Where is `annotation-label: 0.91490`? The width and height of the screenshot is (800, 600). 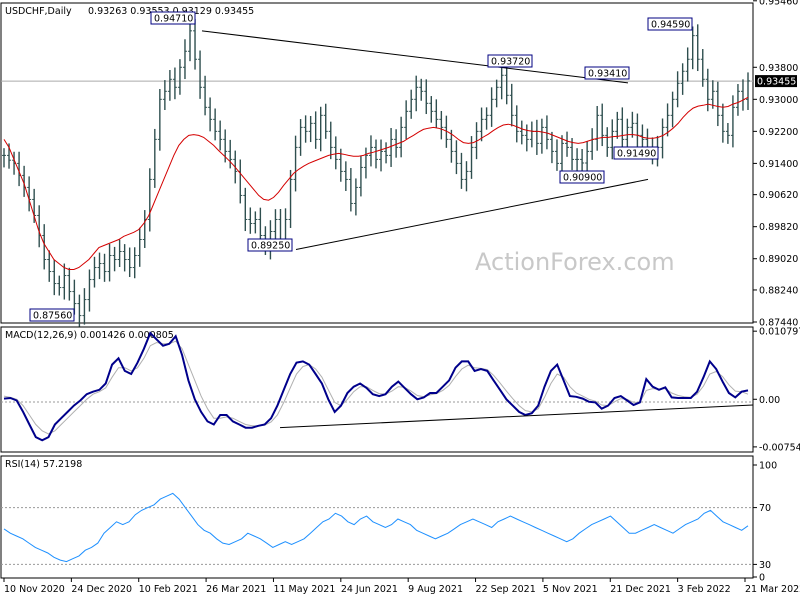
annotation-label: 0.91490 is located at coordinates (636, 154).